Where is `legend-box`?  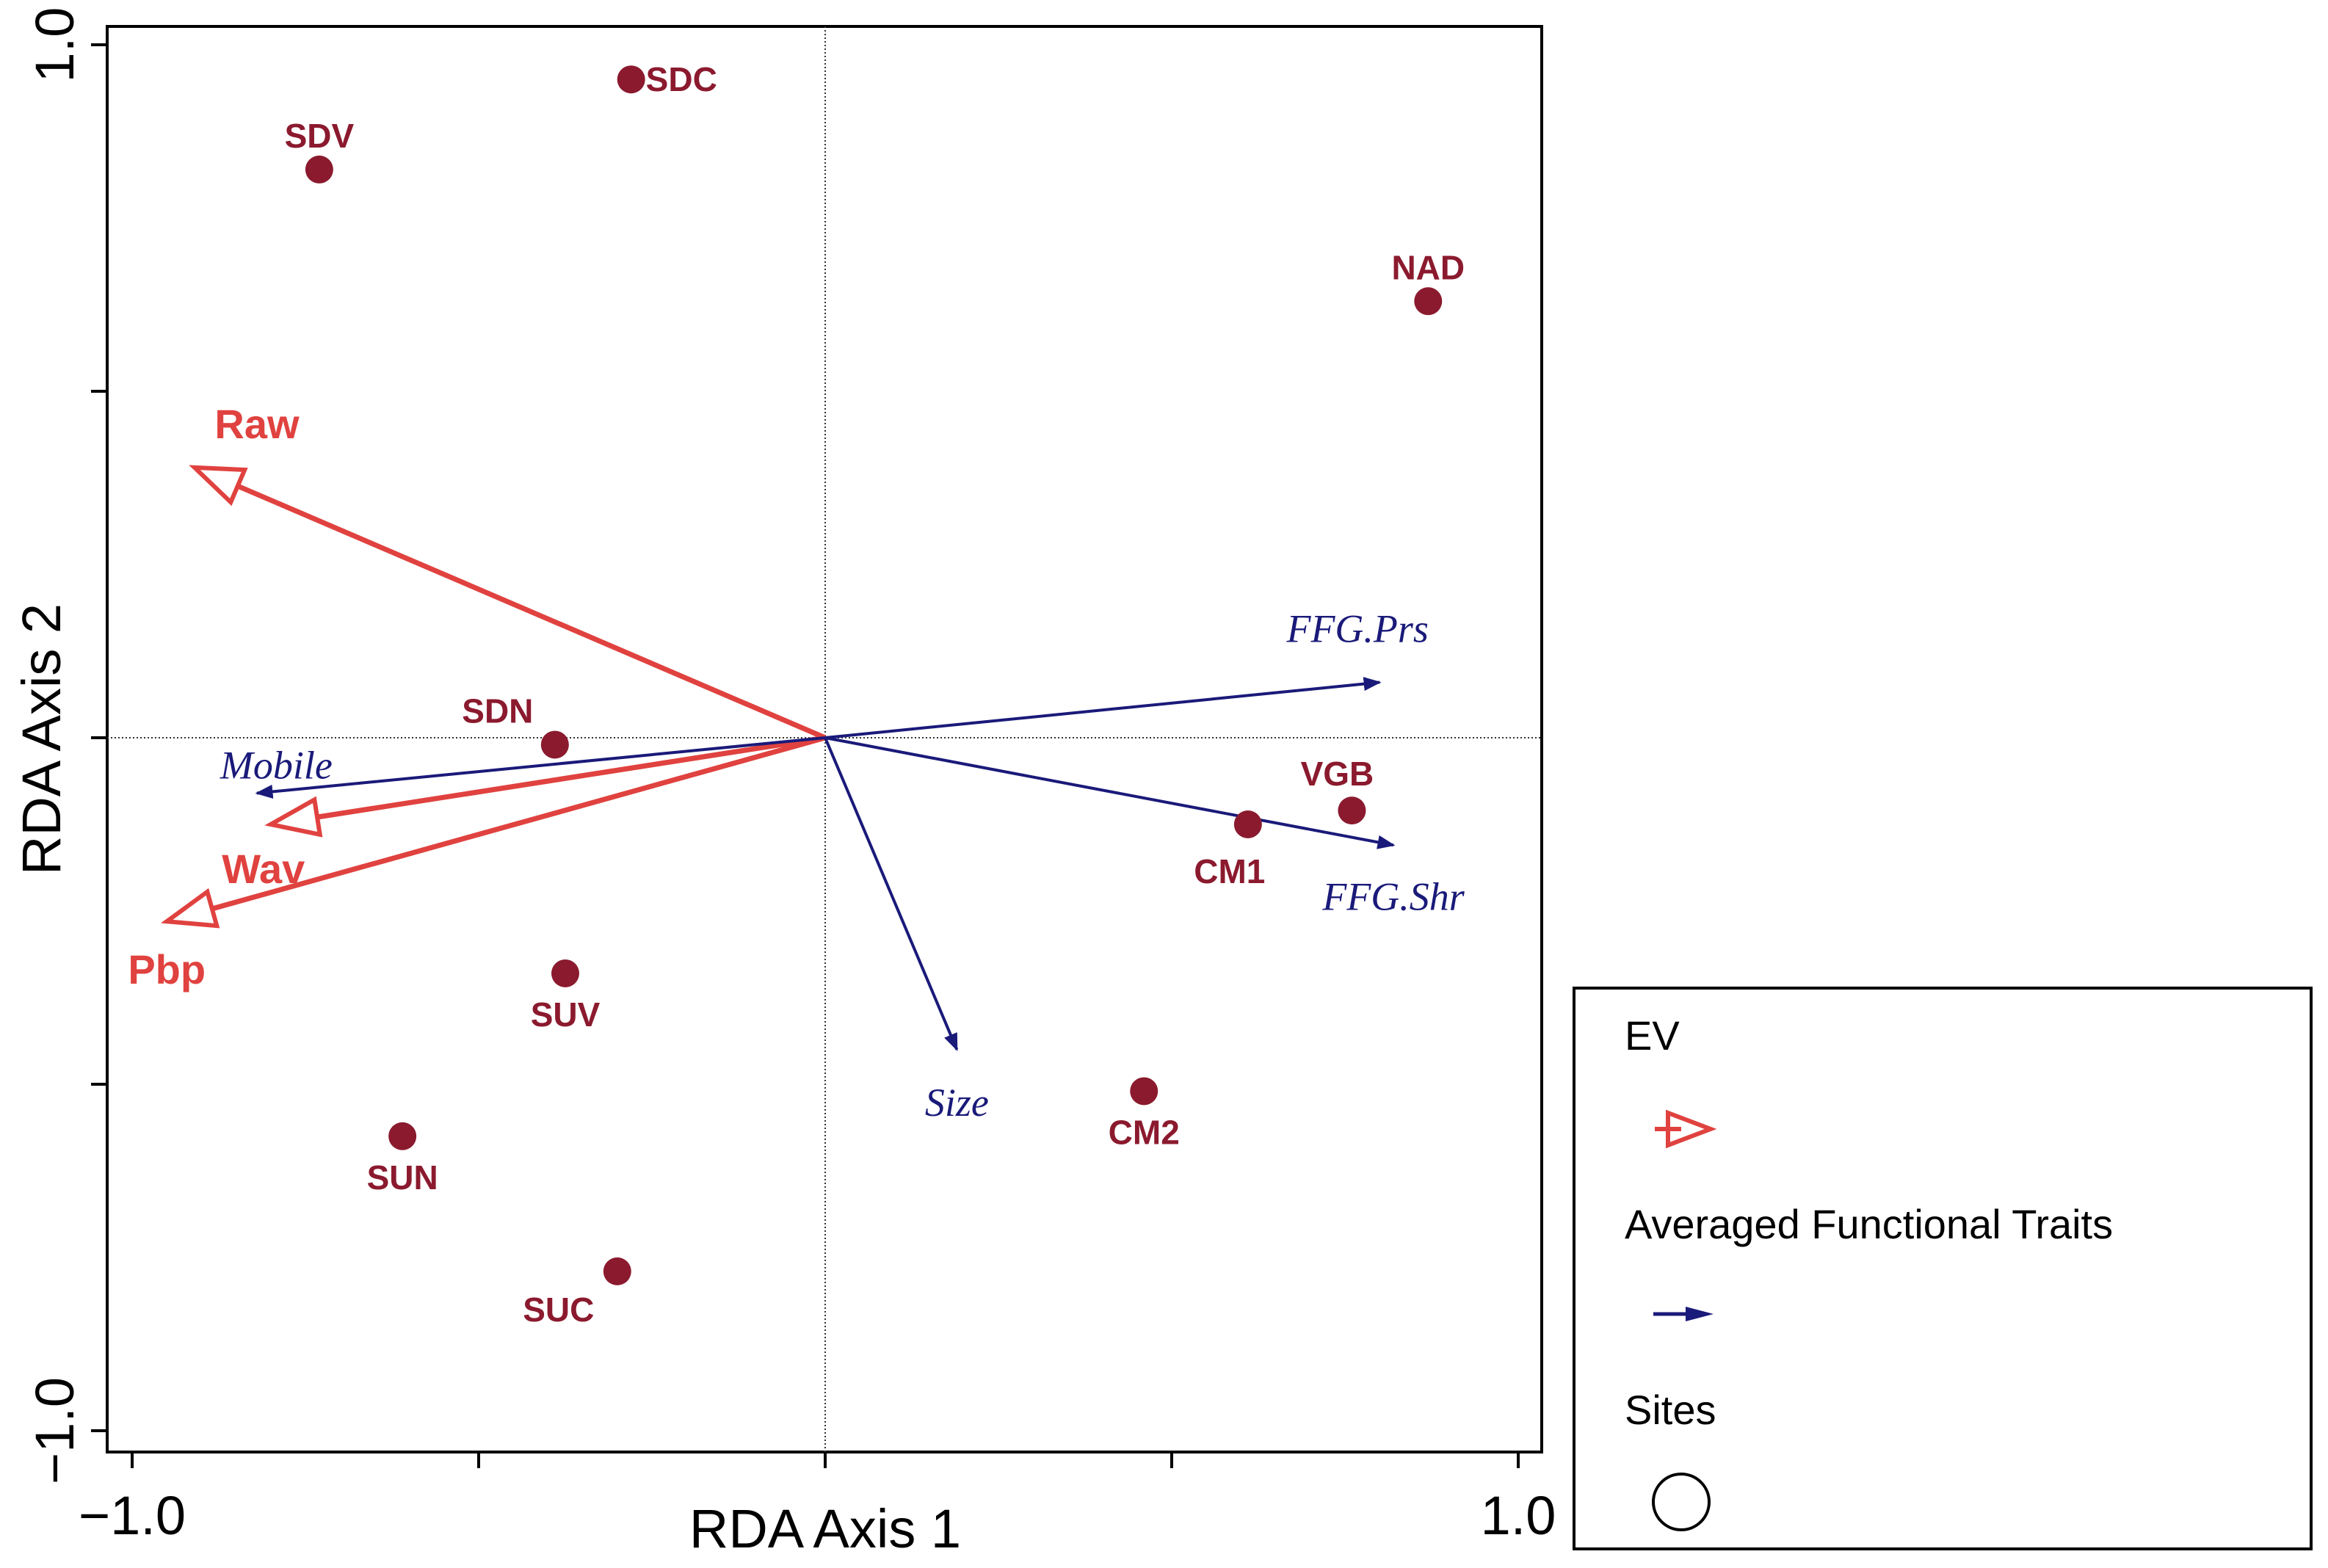 legend-box is located at coordinates (1943, 1268).